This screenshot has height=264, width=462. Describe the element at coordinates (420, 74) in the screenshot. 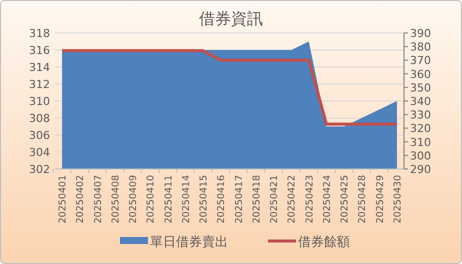

I see `y2-tick-label: 360` at that location.